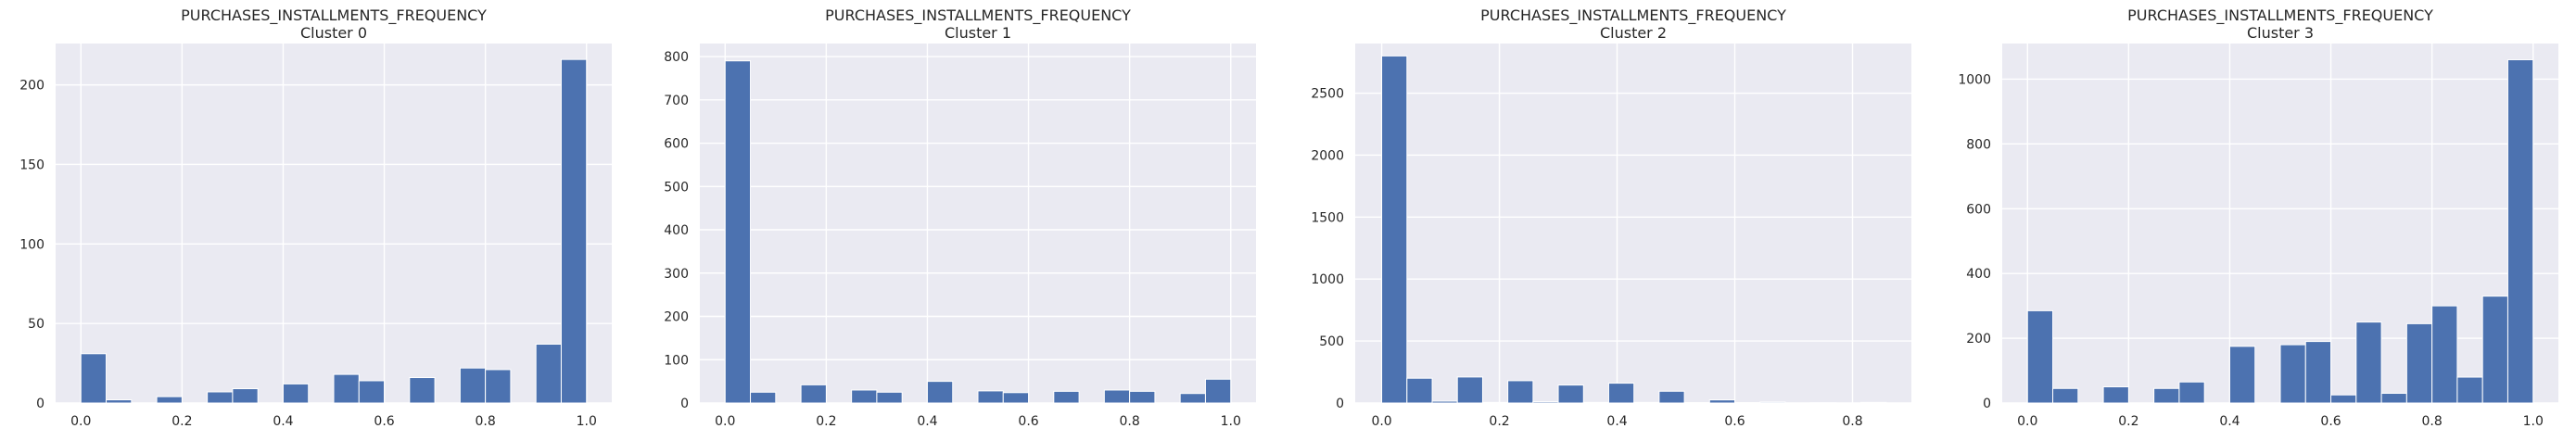  I want to click on y-tick-label: 1500, so click(1328, 217).